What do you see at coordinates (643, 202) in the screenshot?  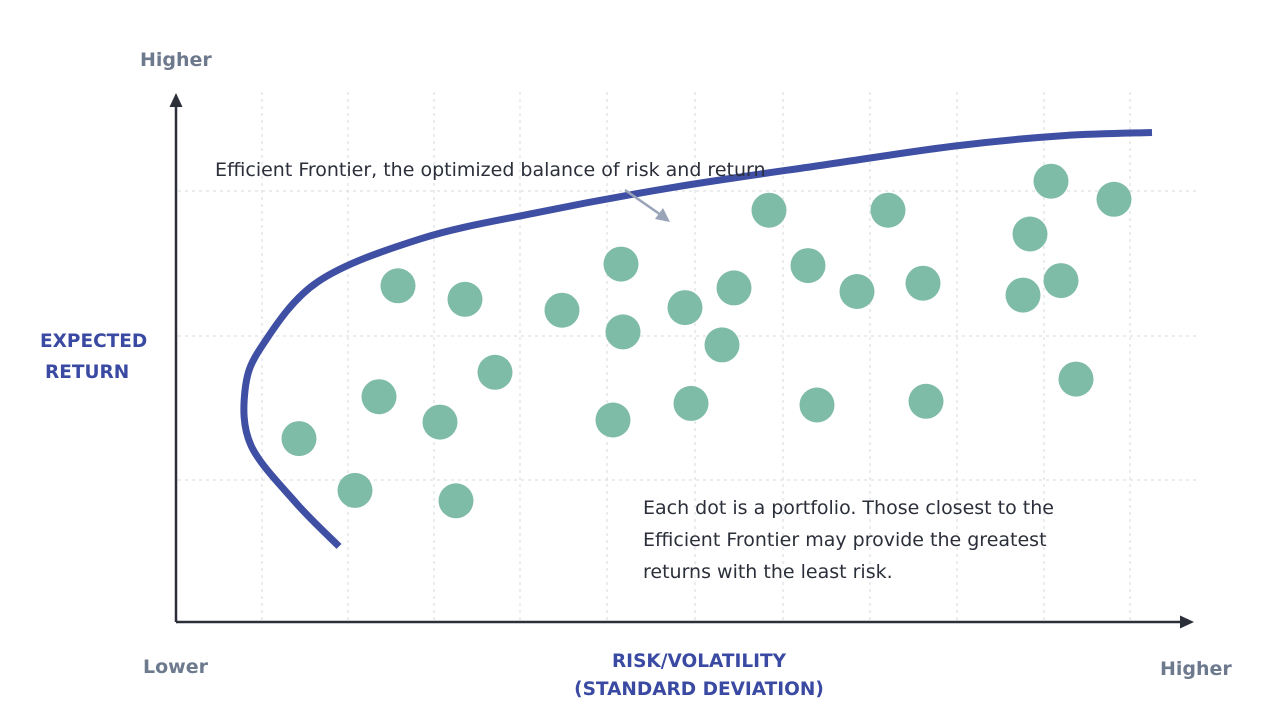 I see `frontier-pointer-line` at bounding box center [643, 202].